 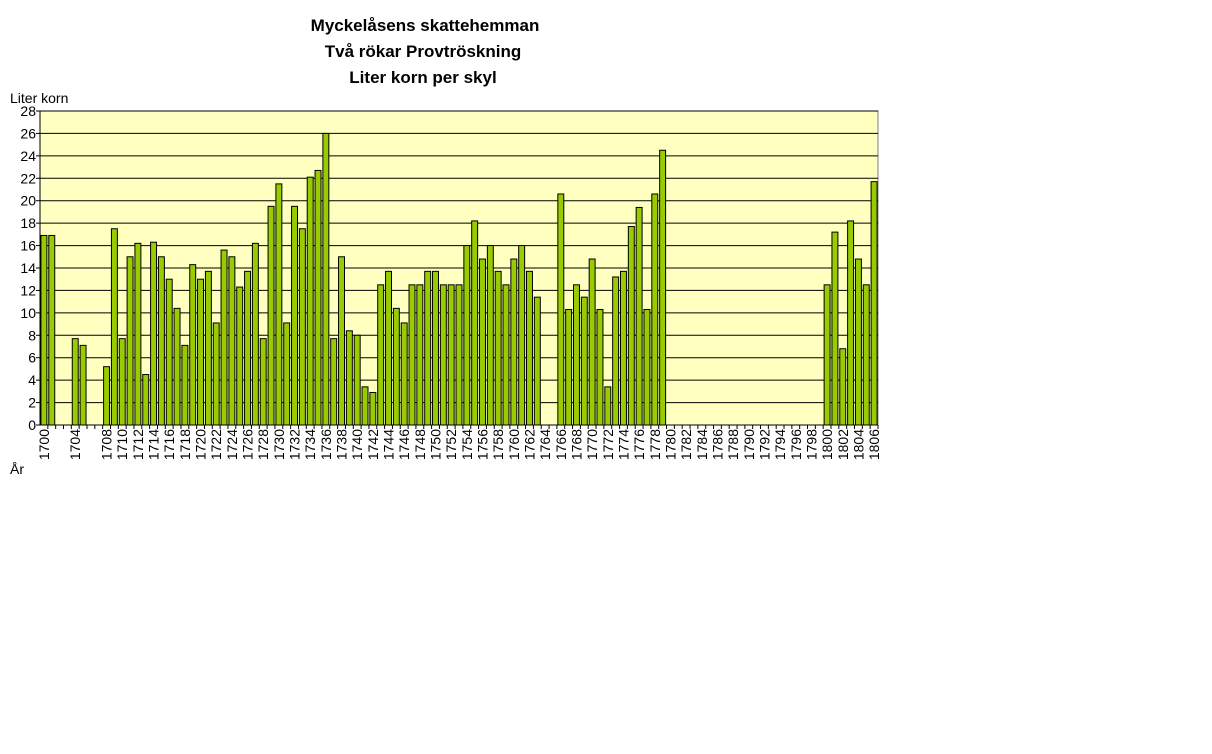 What do you see at coordinates (780, 444) in the screenshot?
I see `x-tick-label: 1794` at bounding box center [780, 444].